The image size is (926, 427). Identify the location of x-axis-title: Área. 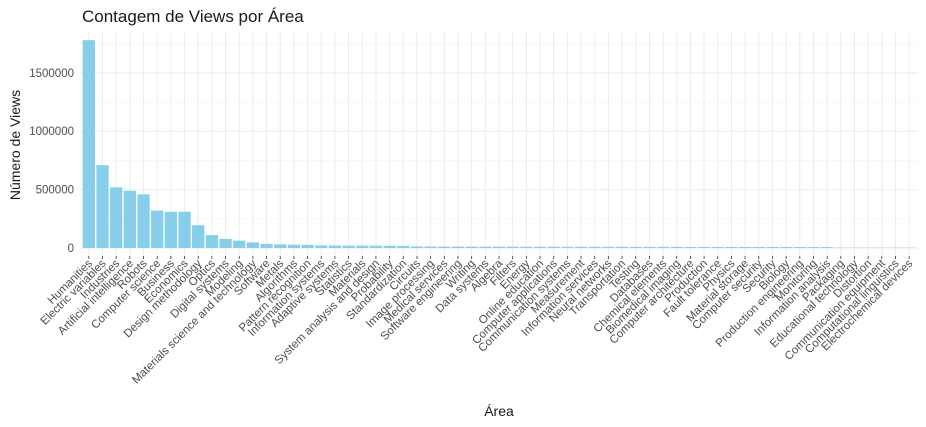
(499, 411).